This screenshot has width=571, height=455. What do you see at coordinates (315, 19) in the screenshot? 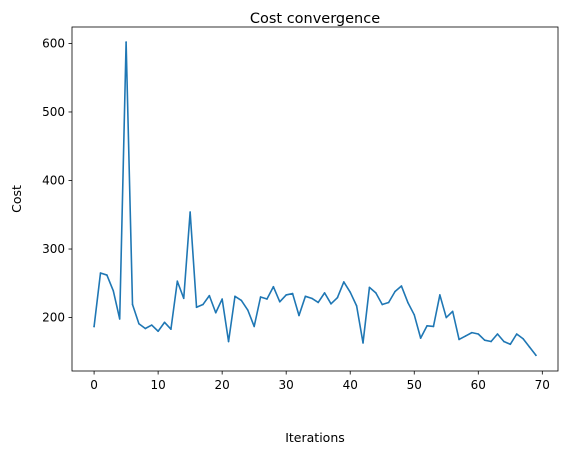
I see `chart-title: Cost convergence` at bounding box center [315, 19].